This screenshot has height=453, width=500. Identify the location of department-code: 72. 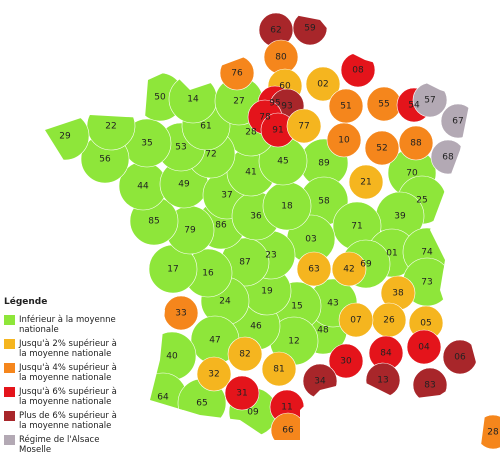
(210, 155).